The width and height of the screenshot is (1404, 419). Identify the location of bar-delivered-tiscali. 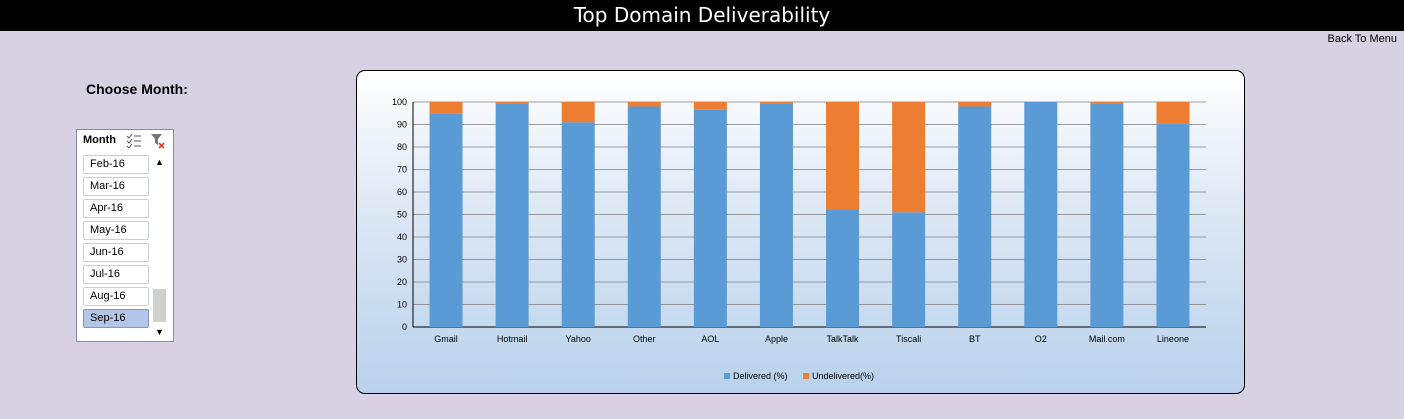
(909, 269).